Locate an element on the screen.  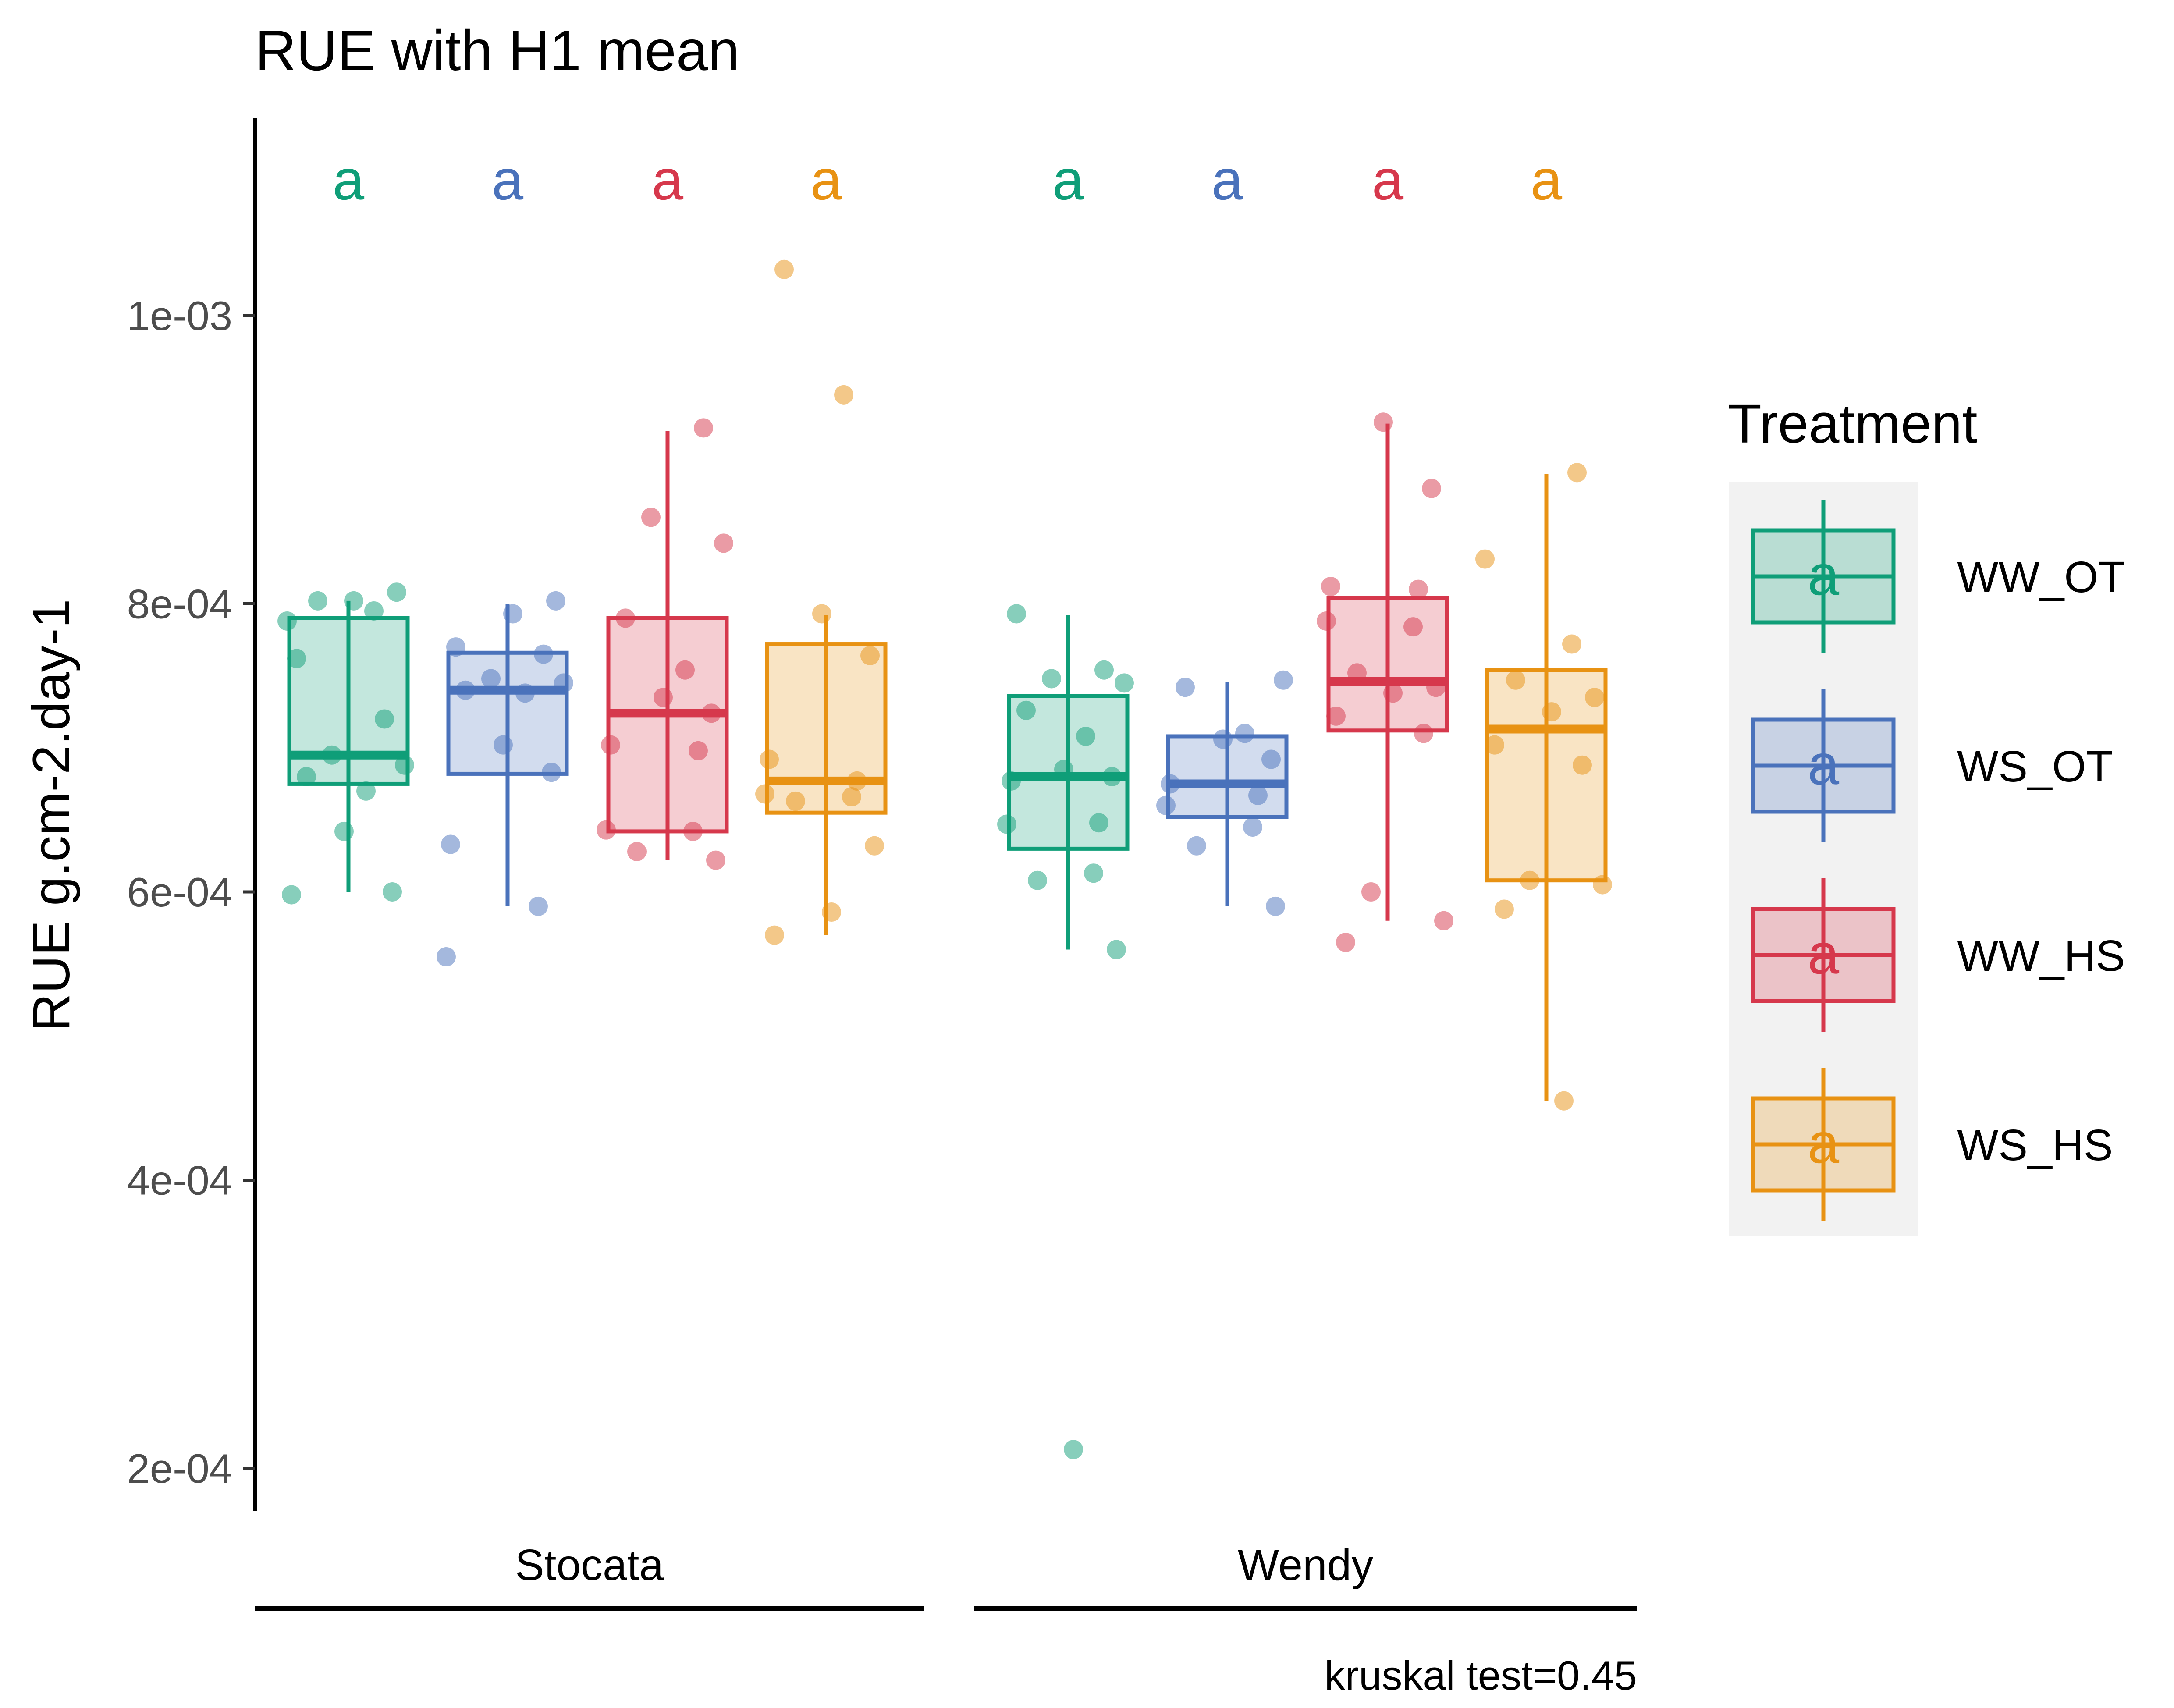
box-stocata-ww_ot: a is located at coordinates (345, 527).